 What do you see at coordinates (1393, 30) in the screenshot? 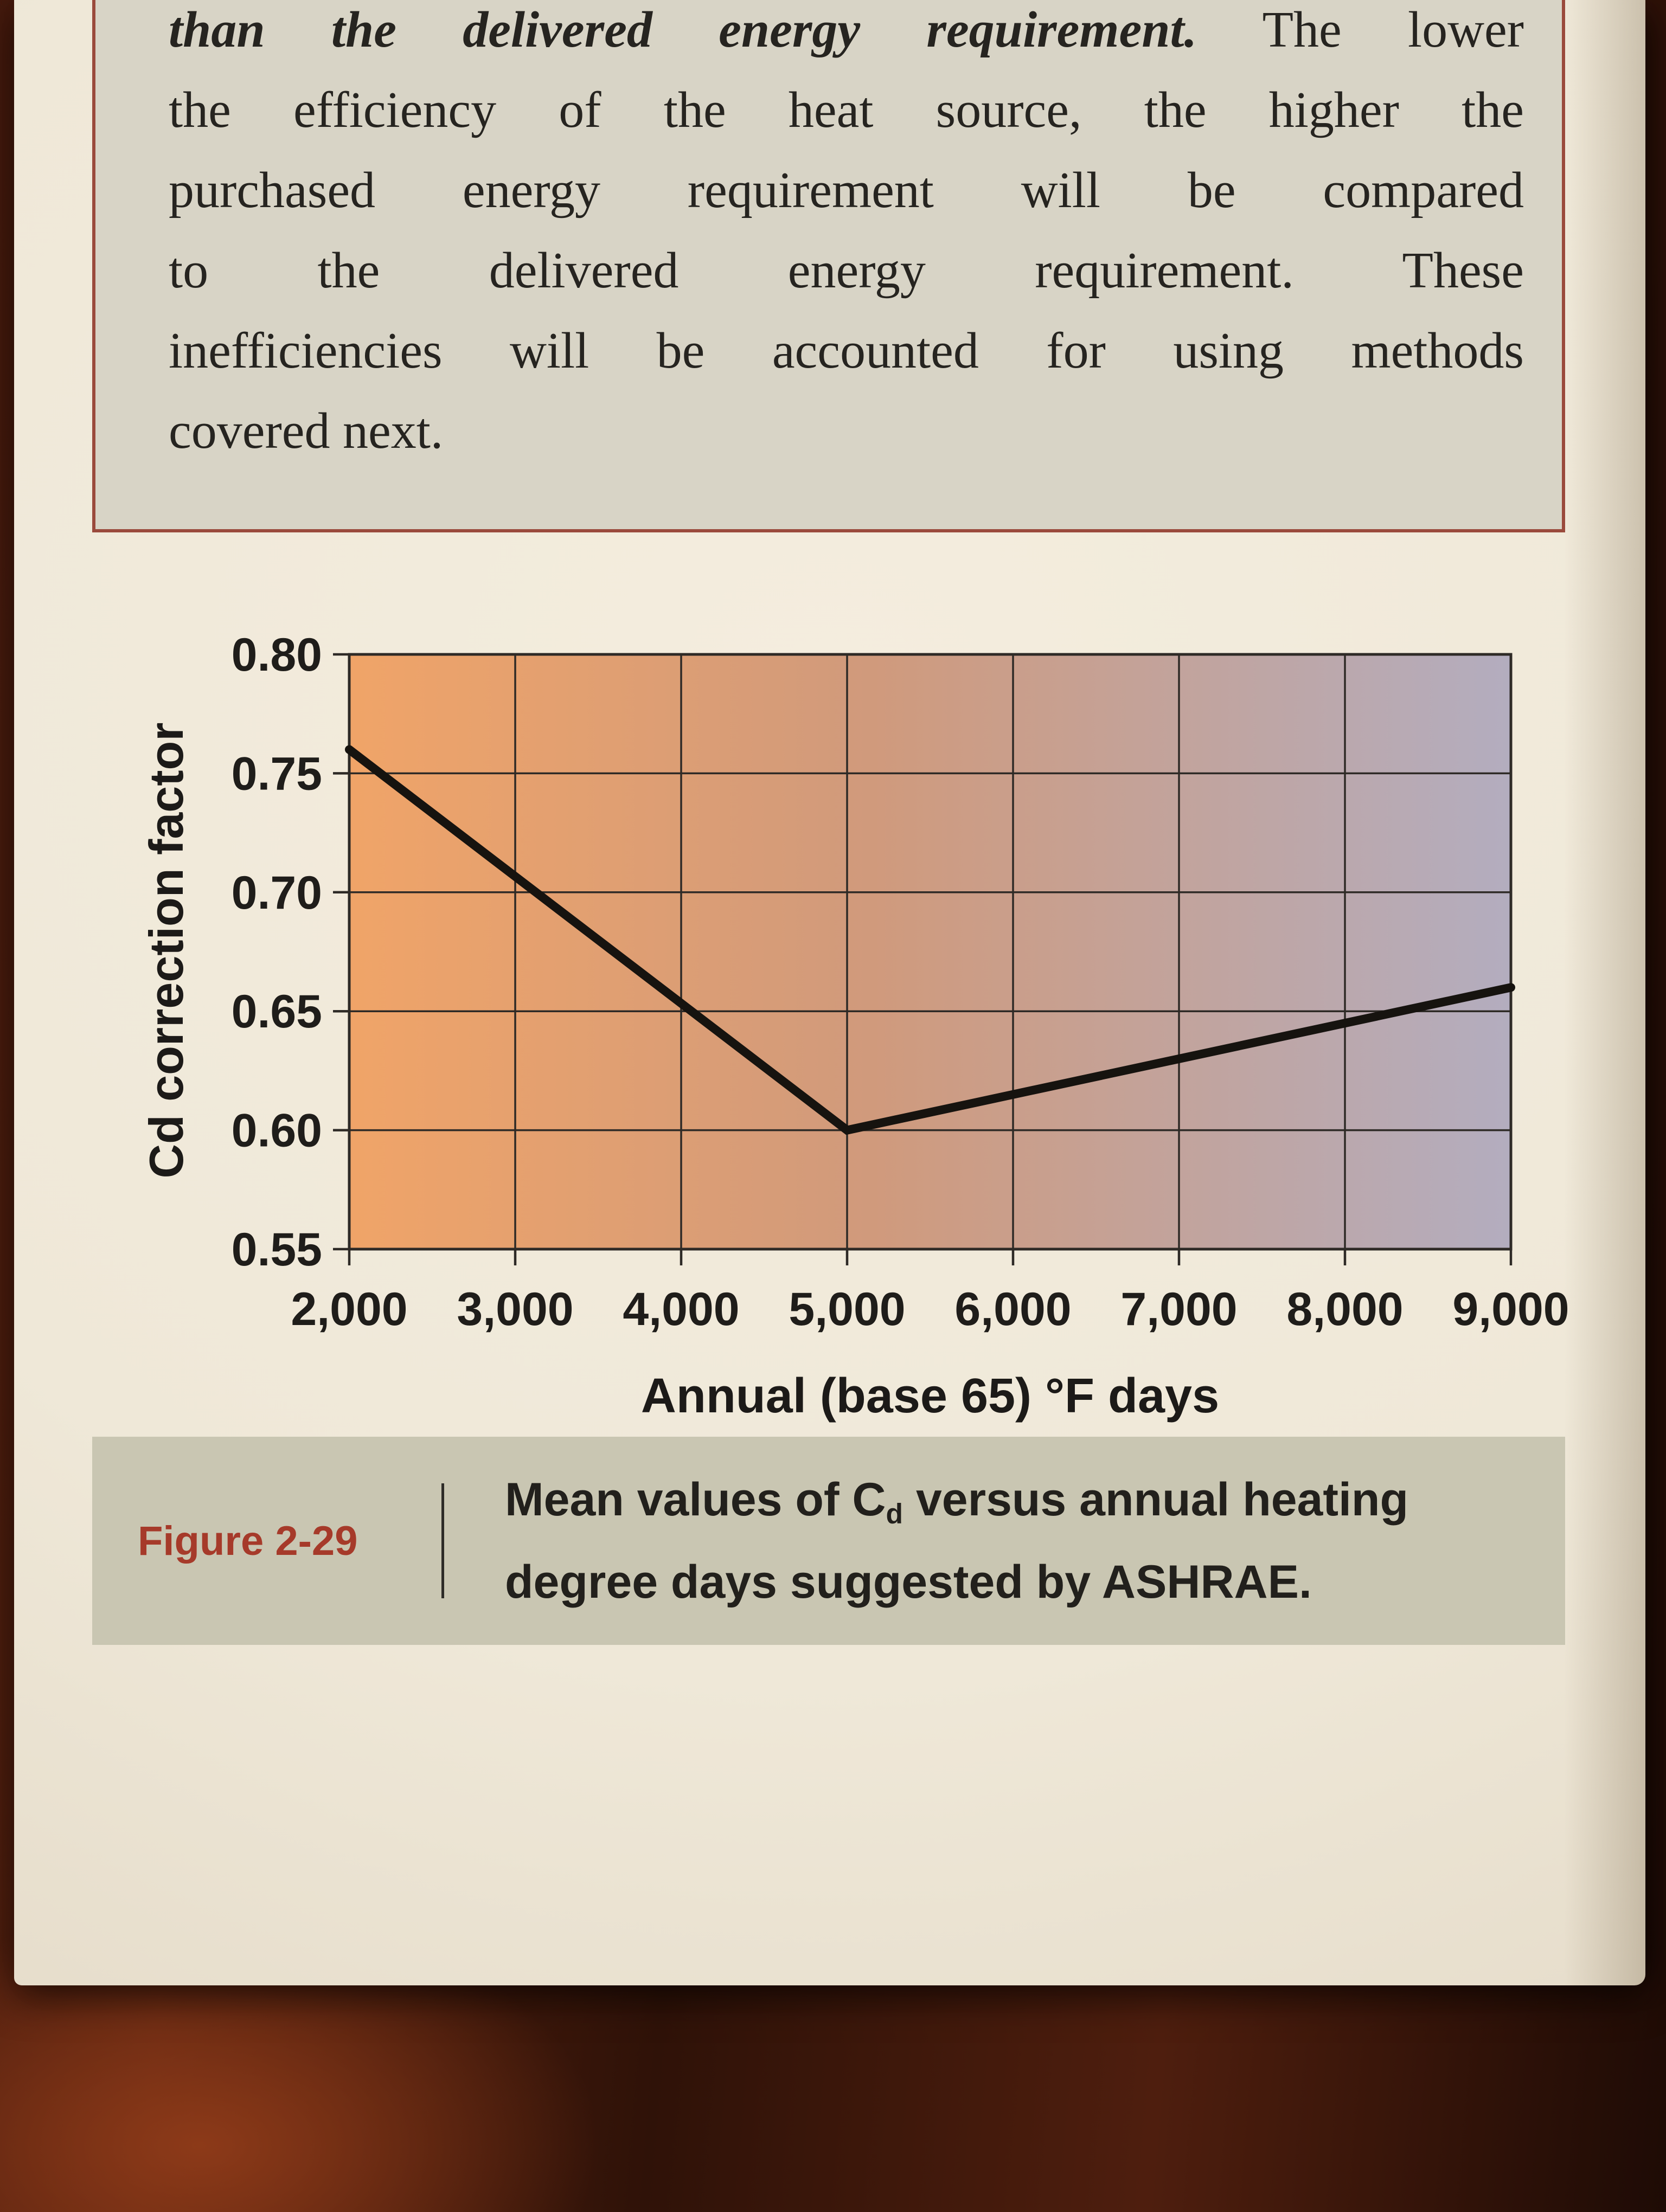
I see `callout-line1-rest: The lower` at bounding box center [1393, 30].